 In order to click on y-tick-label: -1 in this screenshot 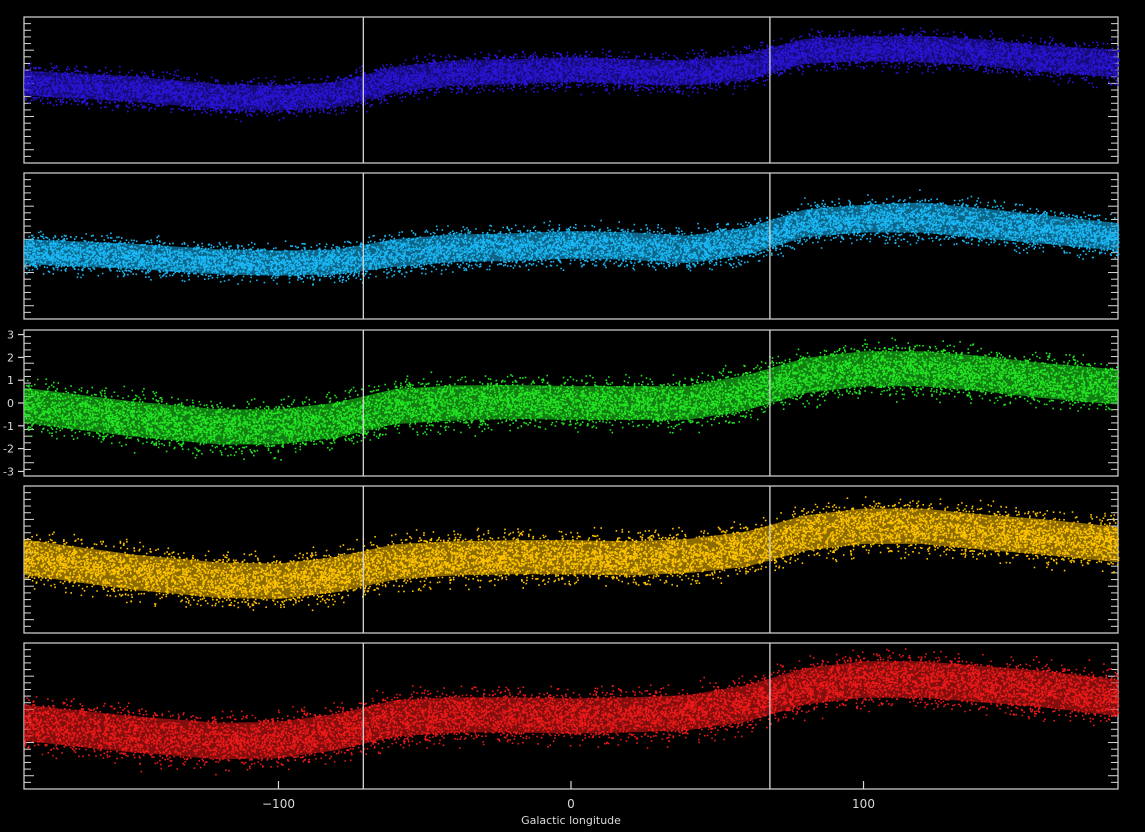, I will do `click(8, 426)`.